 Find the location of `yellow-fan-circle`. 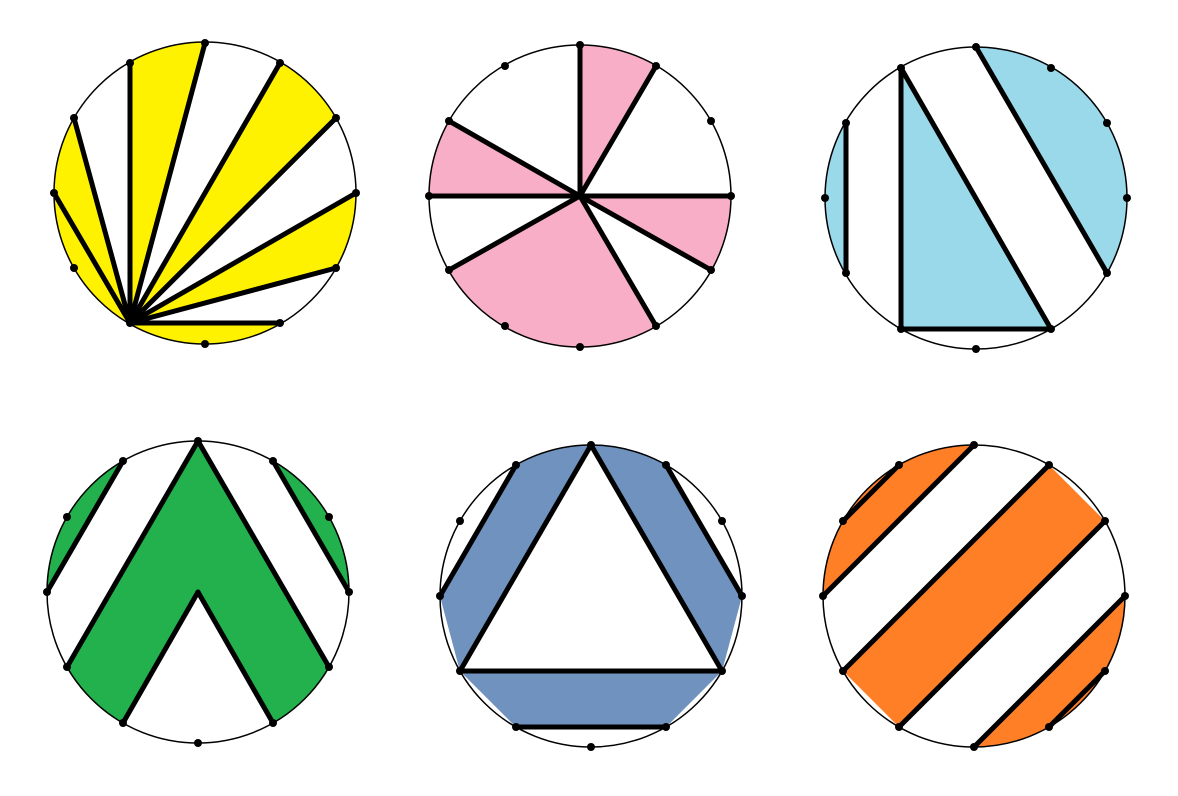

yellow-fan-circle is located at coordinates (205, 193).